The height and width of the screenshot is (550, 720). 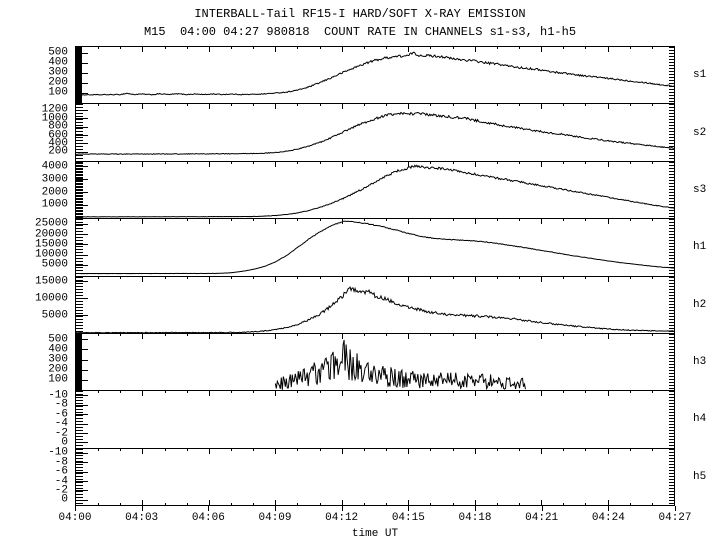 What do you see at coordinates (608, 518) in the screenshot?
I see `x-tick-label: 04:24` at bounding box center [608, 518].